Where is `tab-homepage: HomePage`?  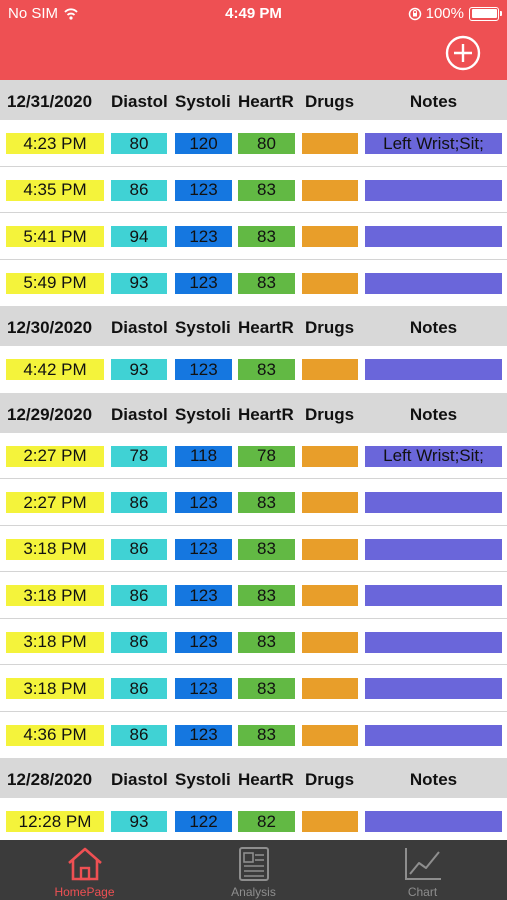 tab-homepage: HomePage is located at coordinates (84, 870).